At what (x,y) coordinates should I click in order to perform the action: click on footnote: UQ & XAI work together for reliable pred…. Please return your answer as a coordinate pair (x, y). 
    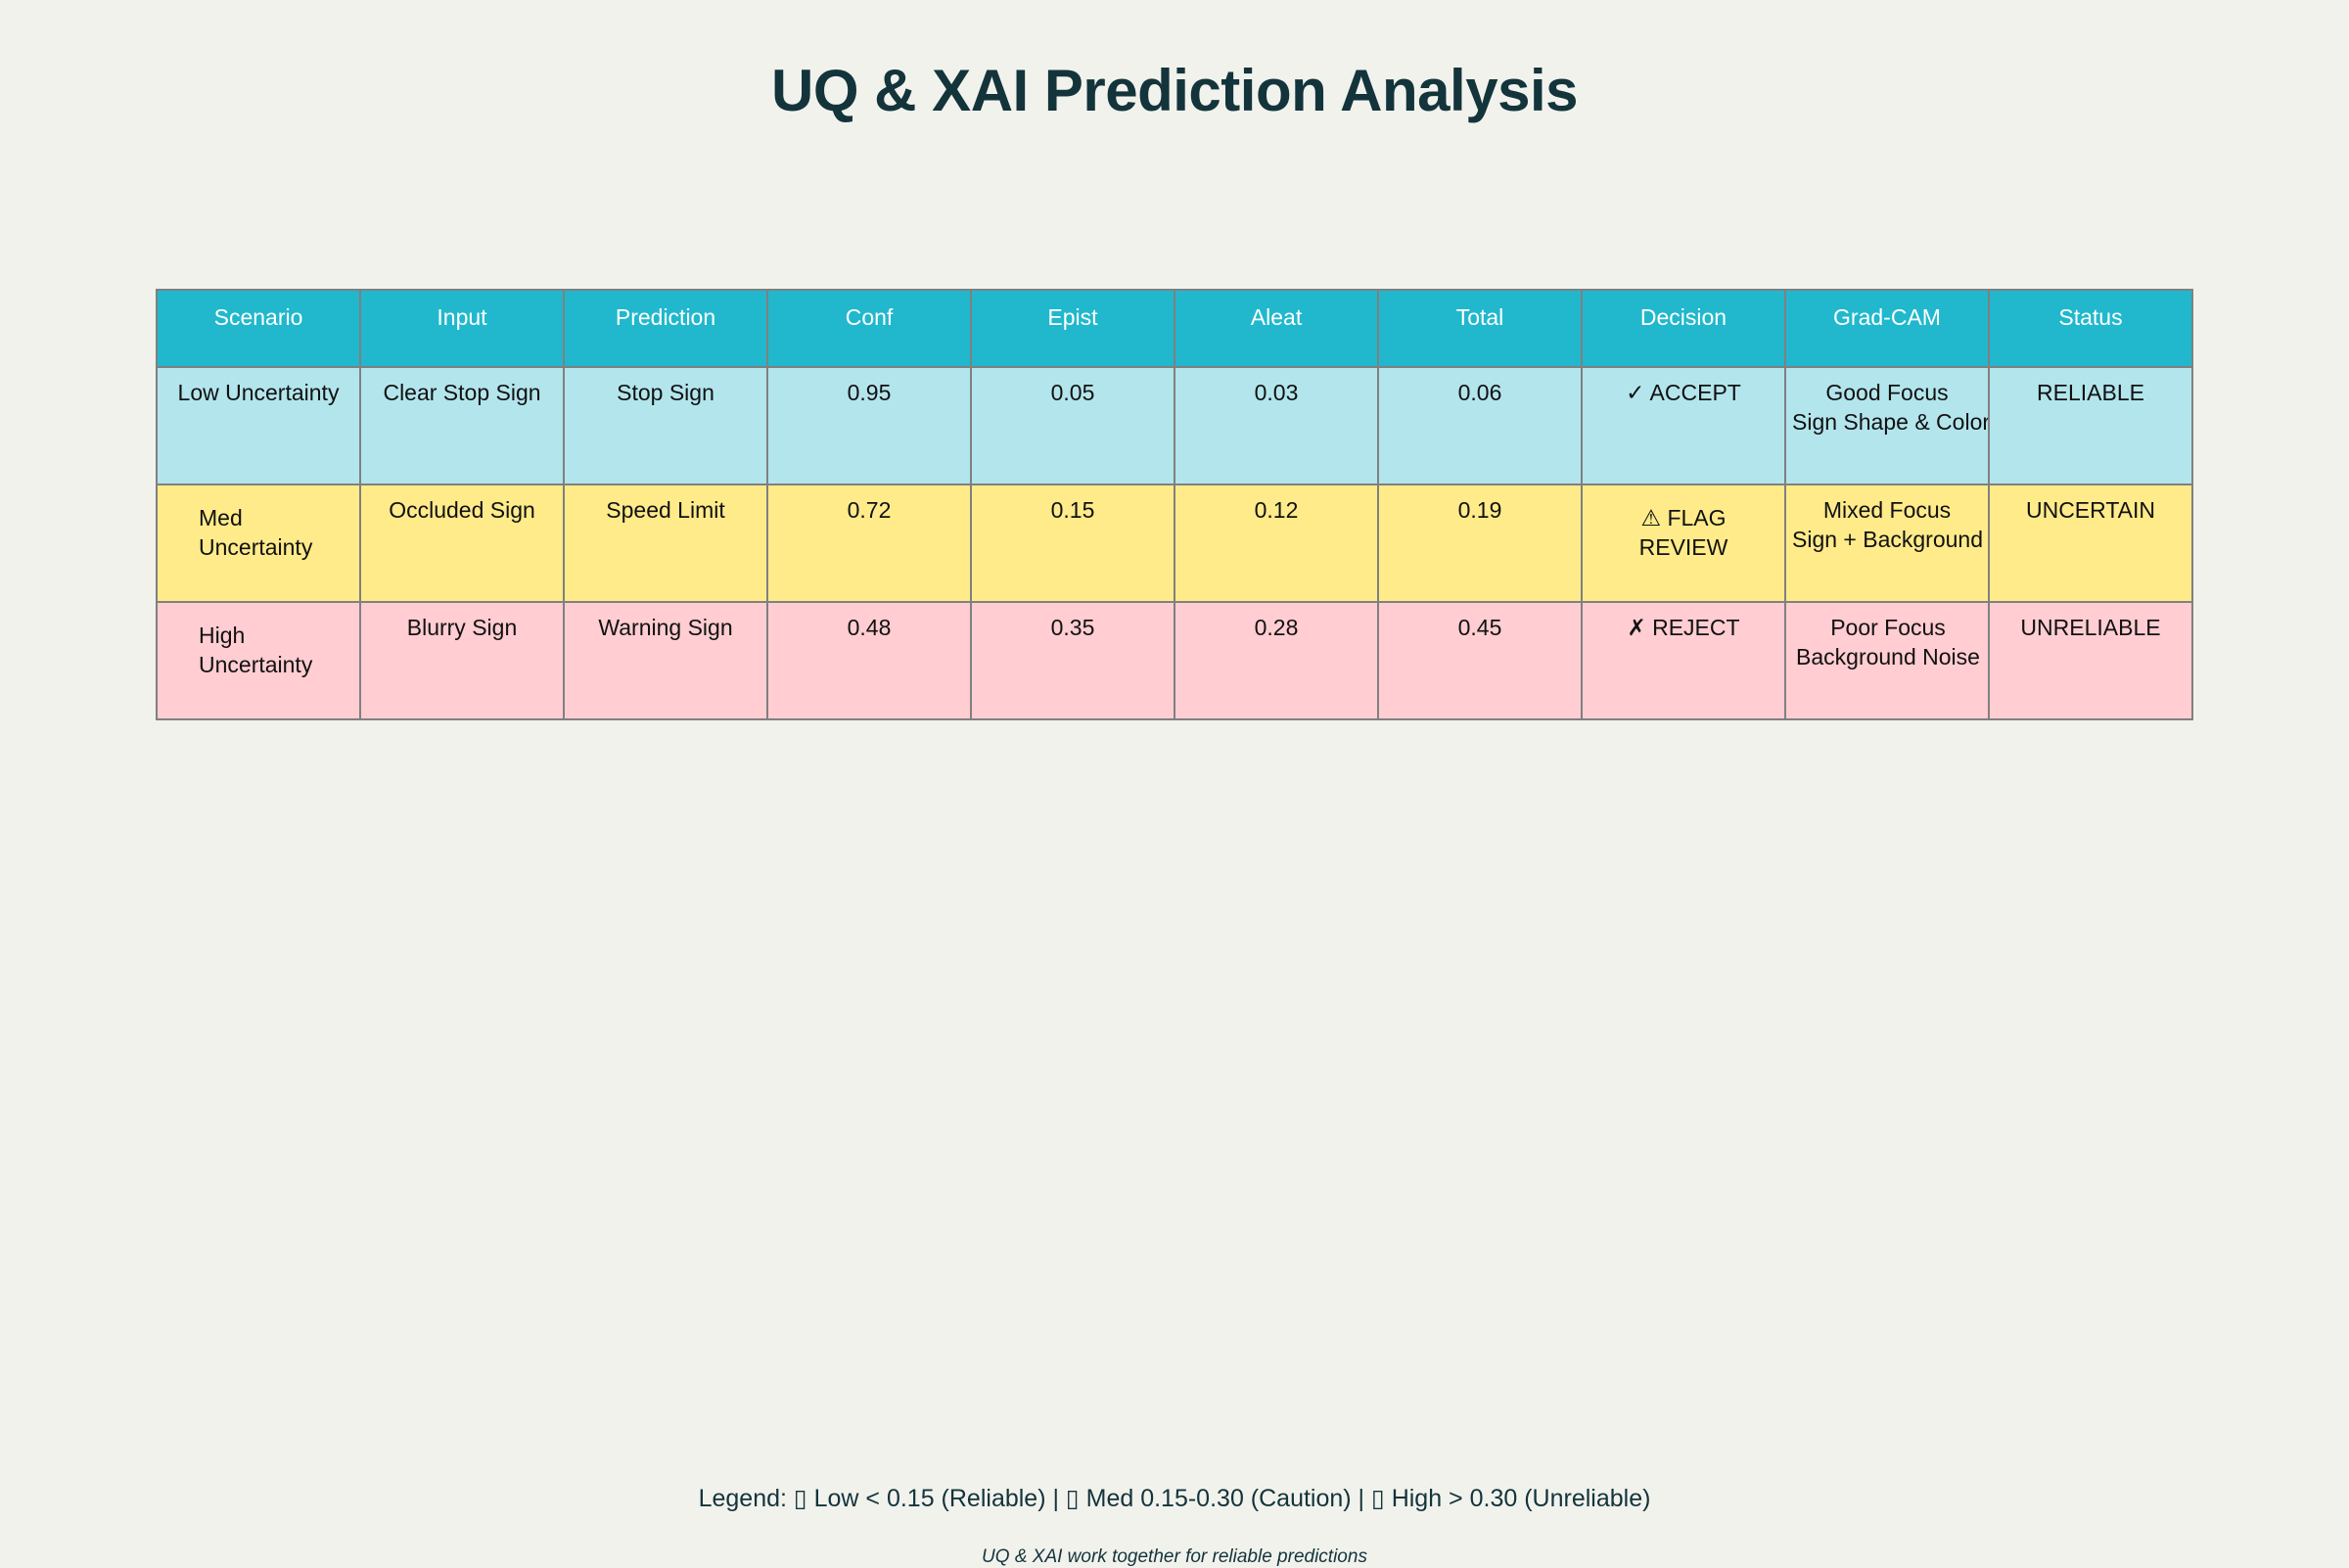
    Looking at the image, I should click on (1174, 1556).